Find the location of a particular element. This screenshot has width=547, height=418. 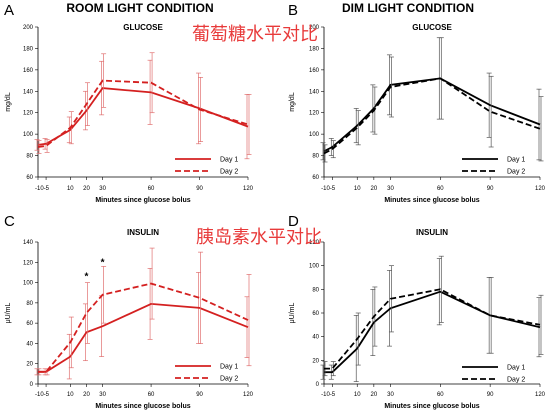

y-tick-label: 0 is located at coordinates (318, 385).